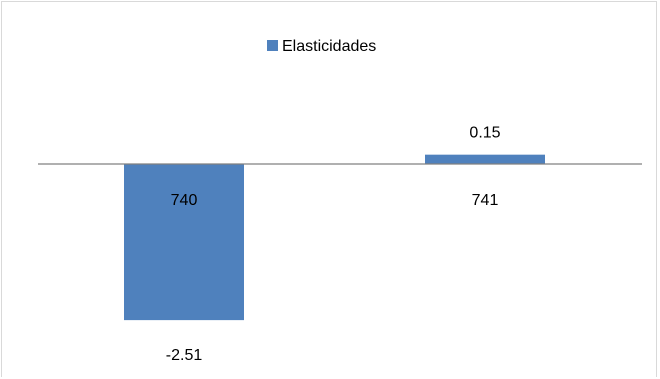 The height and width of the screenshot is (379, 660). Describe the element at coordinates (485, 200) in the screenshot. I see `category-label-741: 741` at that location.